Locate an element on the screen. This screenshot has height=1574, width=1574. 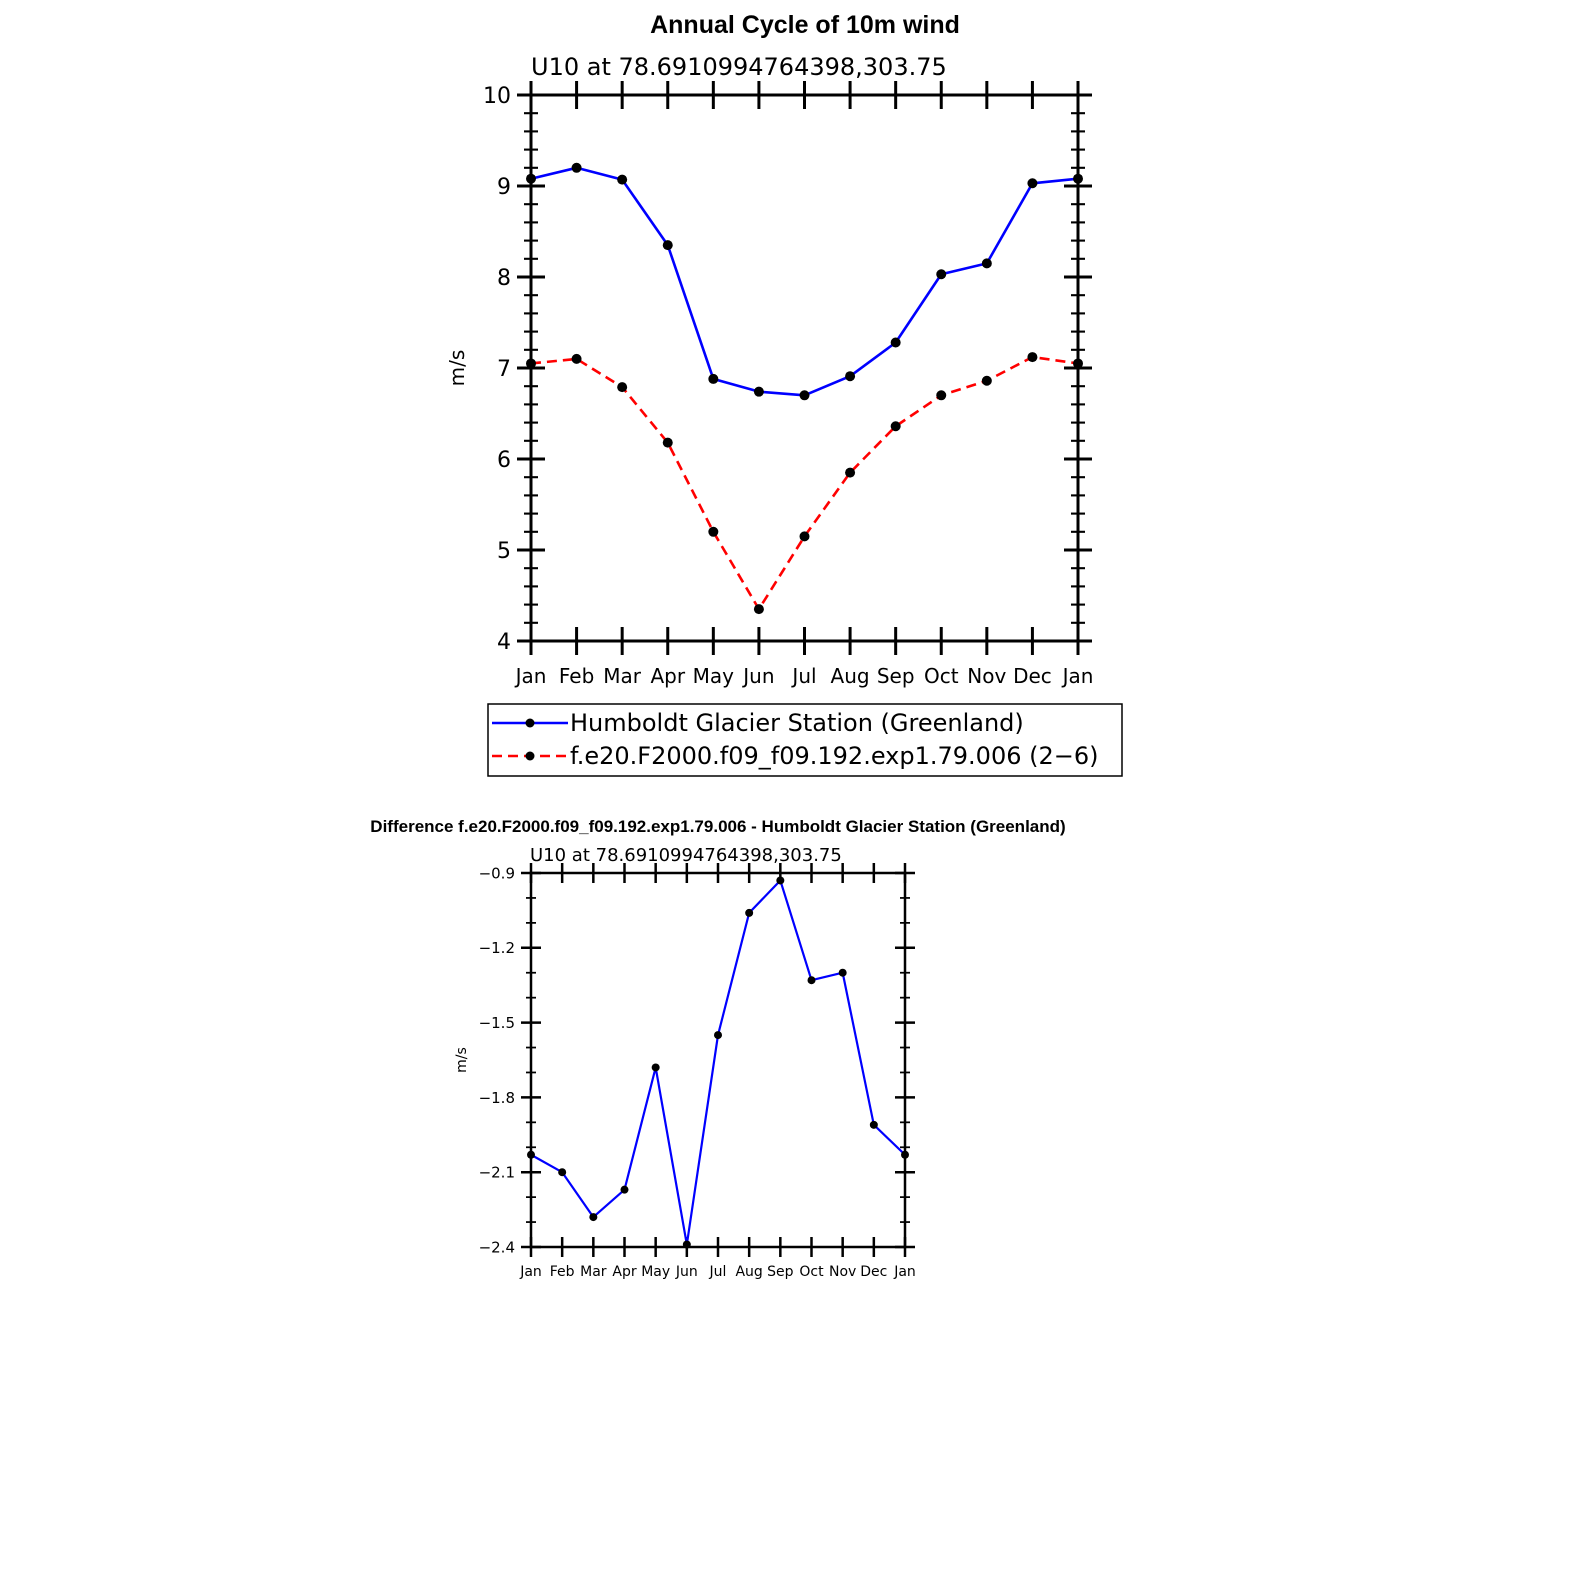
y-tick-label: −1.5 is located at coordinates (497, 1023).